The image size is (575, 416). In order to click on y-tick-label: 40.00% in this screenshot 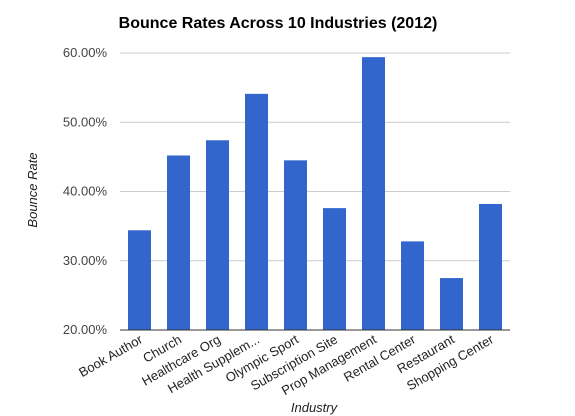, I will do `click(85, 191)`.